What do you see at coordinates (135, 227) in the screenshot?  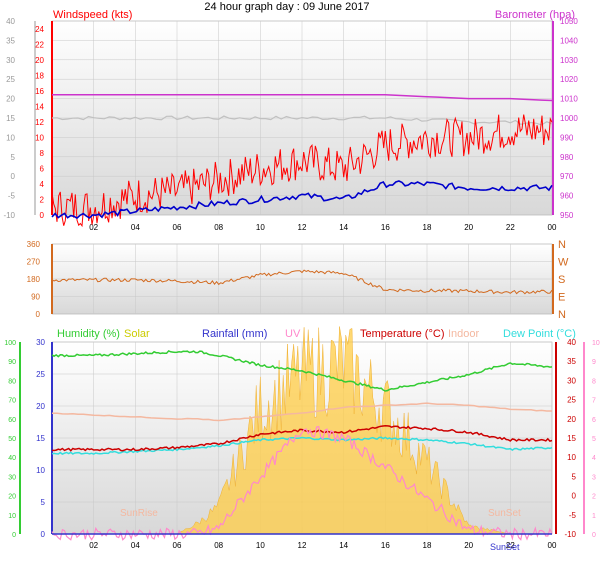 I see `x-tick-wind: 04` at bounding box center [135, 227].